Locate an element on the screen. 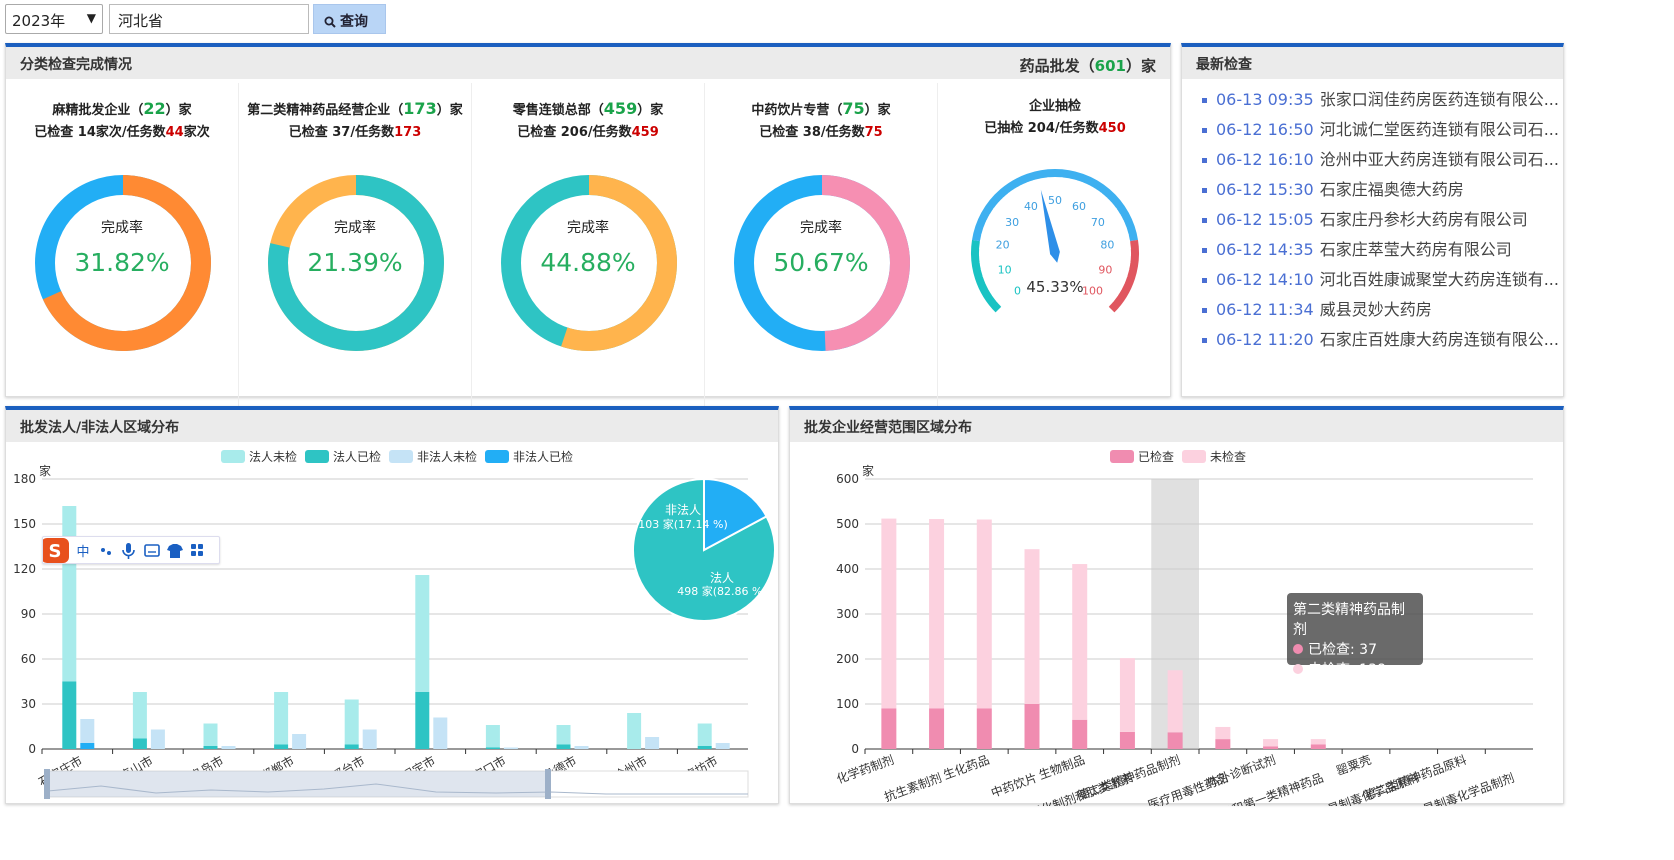 Image resolution: width=1674 pixels, height=860 pixels. pie-value-nonlegal: 103 家(17.14 %) is located at coordinates (683, 524).